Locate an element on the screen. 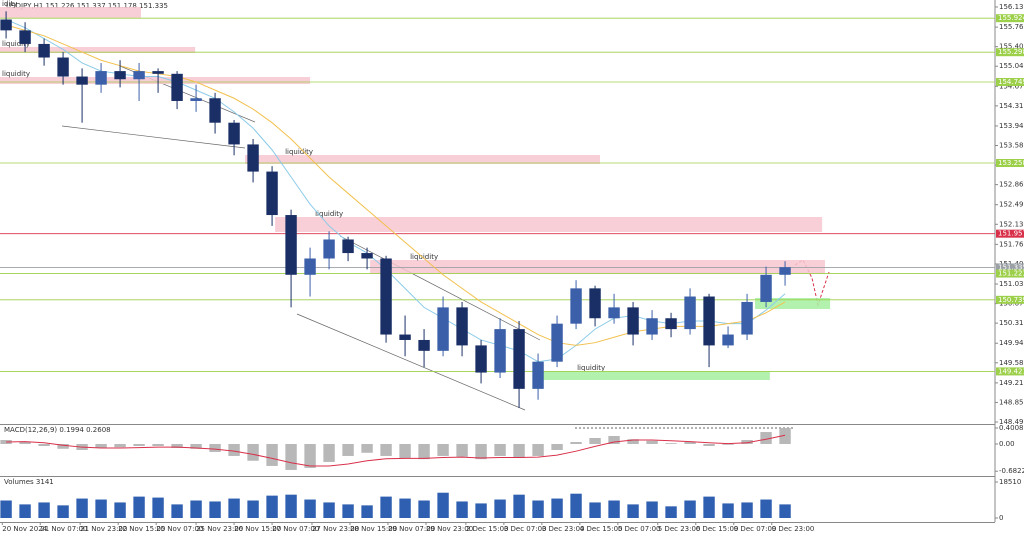 The image size is (1024, 536). y-tick-label: 148.490 is located at coordinates (1011, 422).